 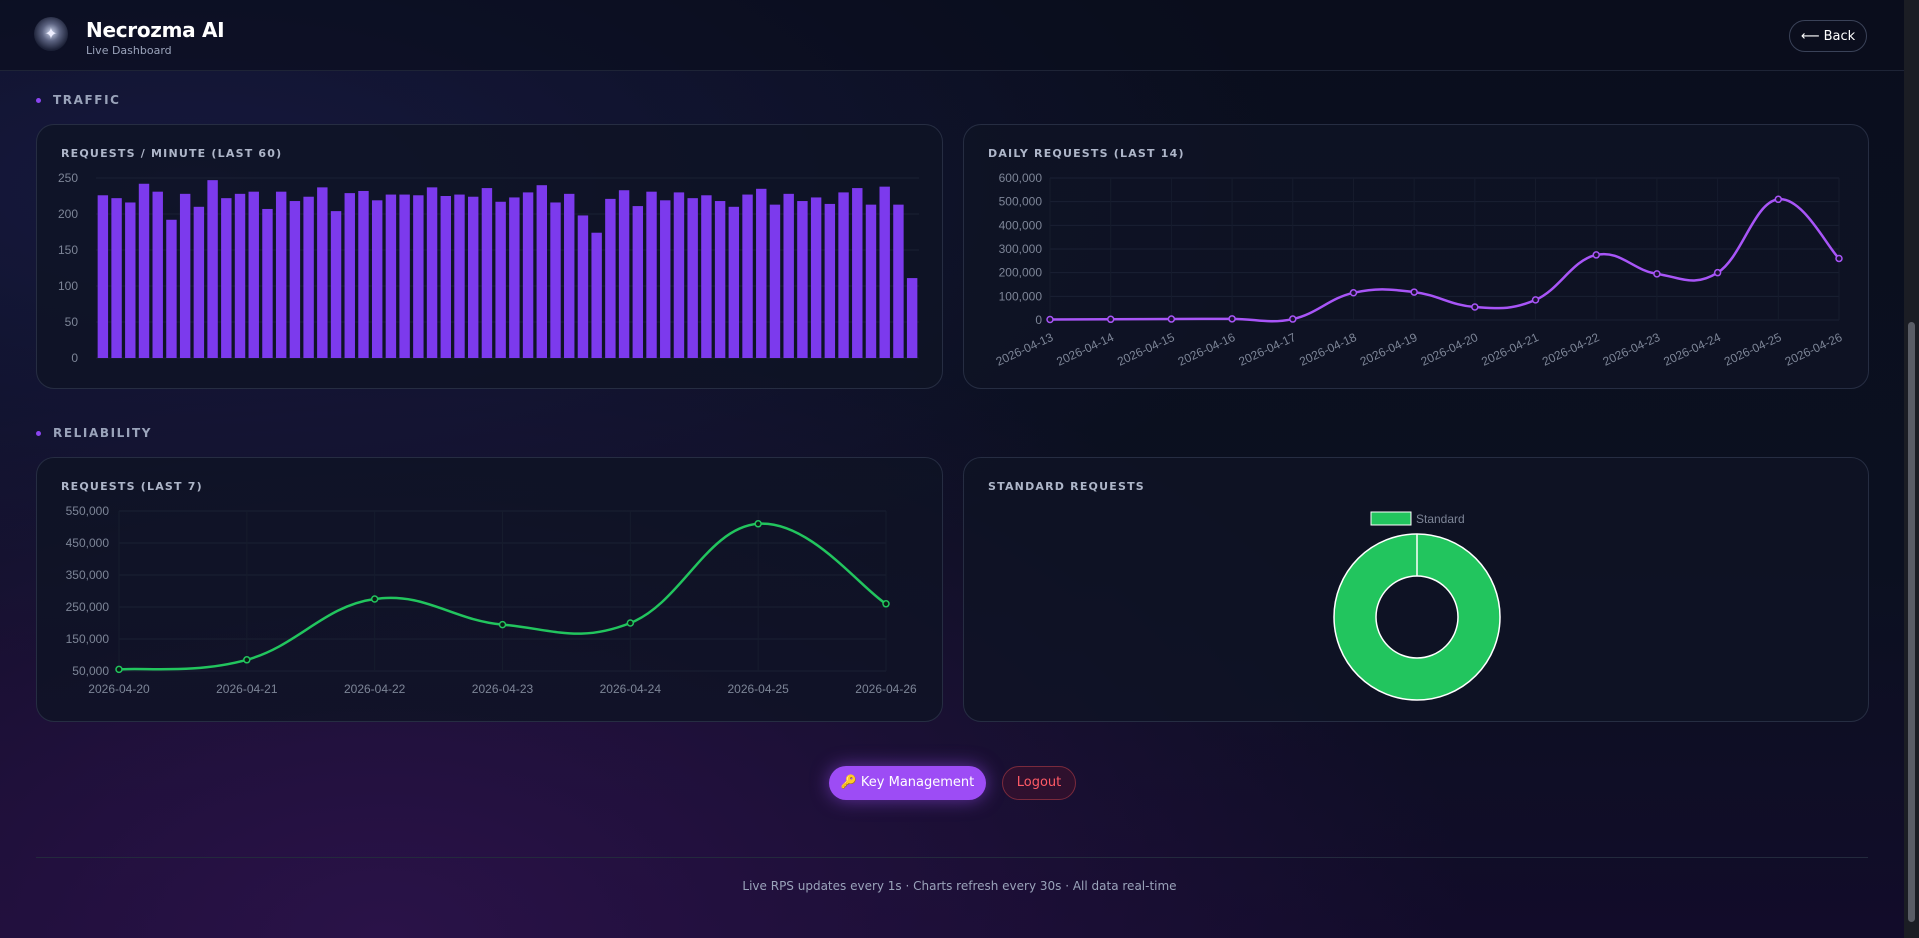 What do you see at coordinates (1440, 519) in the screenshot?
I see `legend-label-standard: Standard` at bounding box center [1440, 519].